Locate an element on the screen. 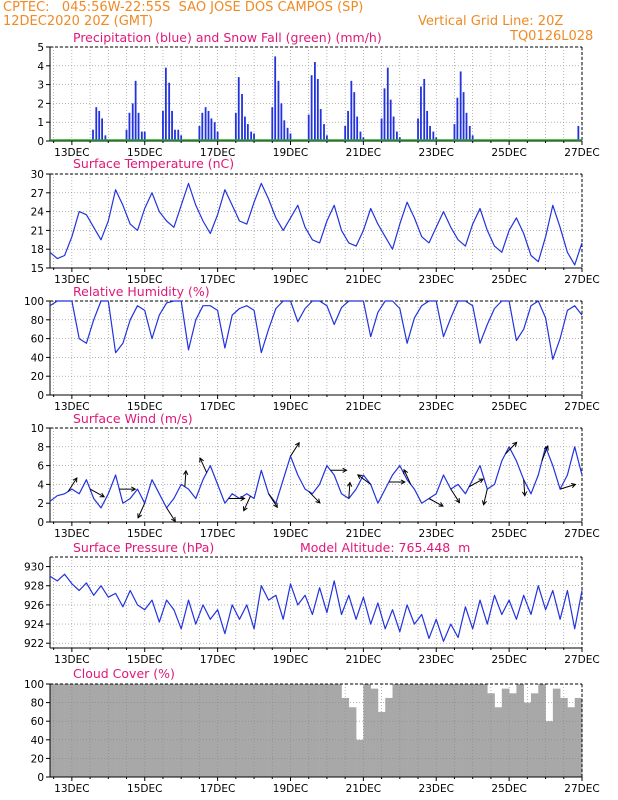 This screenshot has width=618, height=800. y-tick-label: 1 is located at coordinates (40, 123).